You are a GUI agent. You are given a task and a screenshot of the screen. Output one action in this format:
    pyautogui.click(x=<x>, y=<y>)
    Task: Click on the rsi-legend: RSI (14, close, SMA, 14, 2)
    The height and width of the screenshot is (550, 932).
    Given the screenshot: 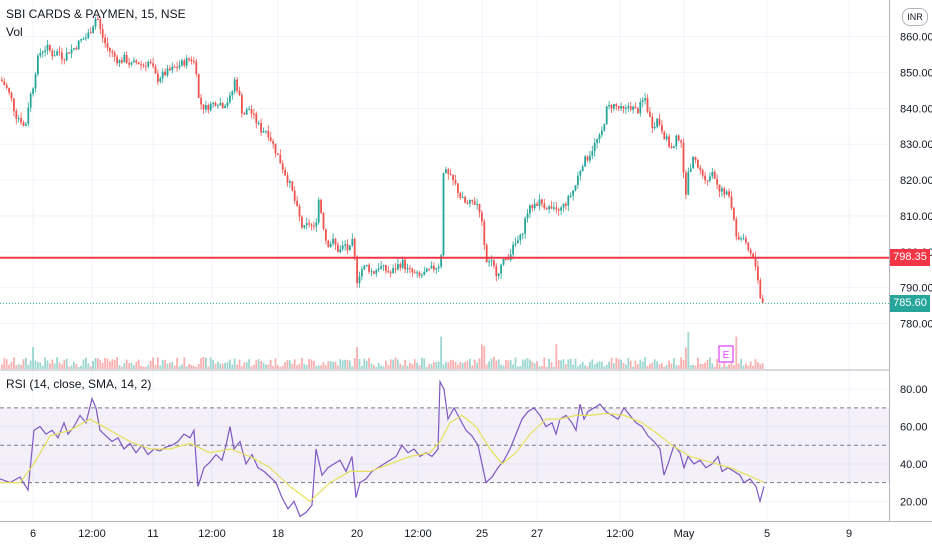 What is the action you would take?
    pyautogui.click(x=79, y=384)
    